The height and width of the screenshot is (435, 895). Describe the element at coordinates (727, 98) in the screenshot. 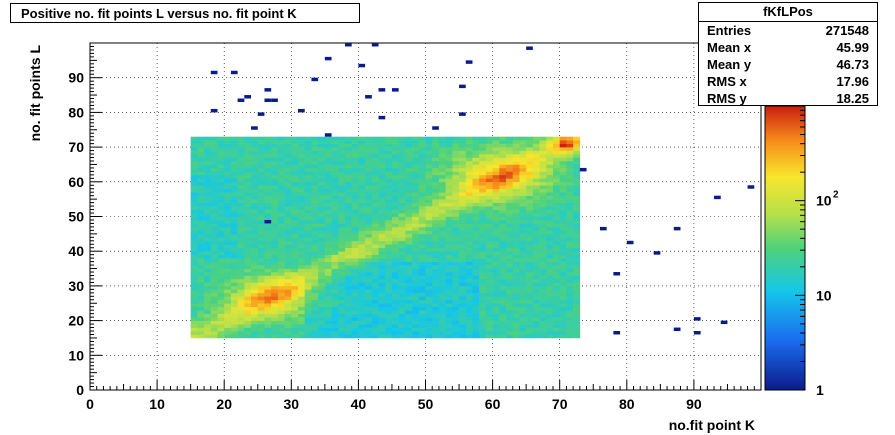

I see `stats-key: RMS y` at that location.